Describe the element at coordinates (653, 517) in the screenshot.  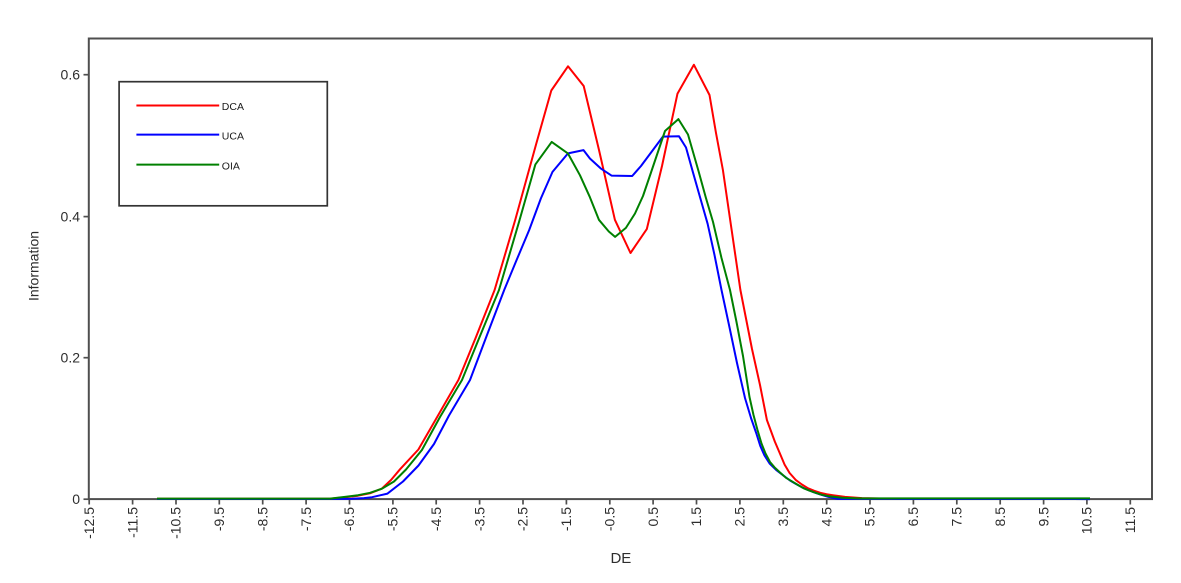
I see `svg-text: 0.5` at that location.